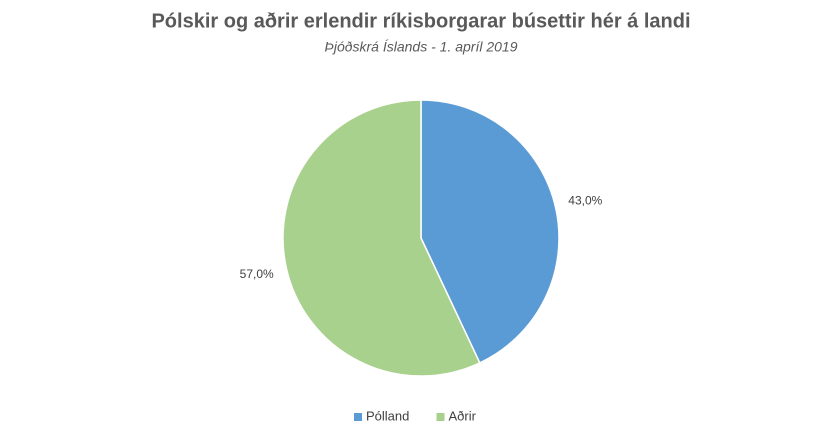 The height and width of the screenshot is (447, 830). Describe the element at coordinates (421, 47) in the screenshot. I see `chart-subtitle: Þjóðskrá Íslands - 1. apríl 2019` at that location.